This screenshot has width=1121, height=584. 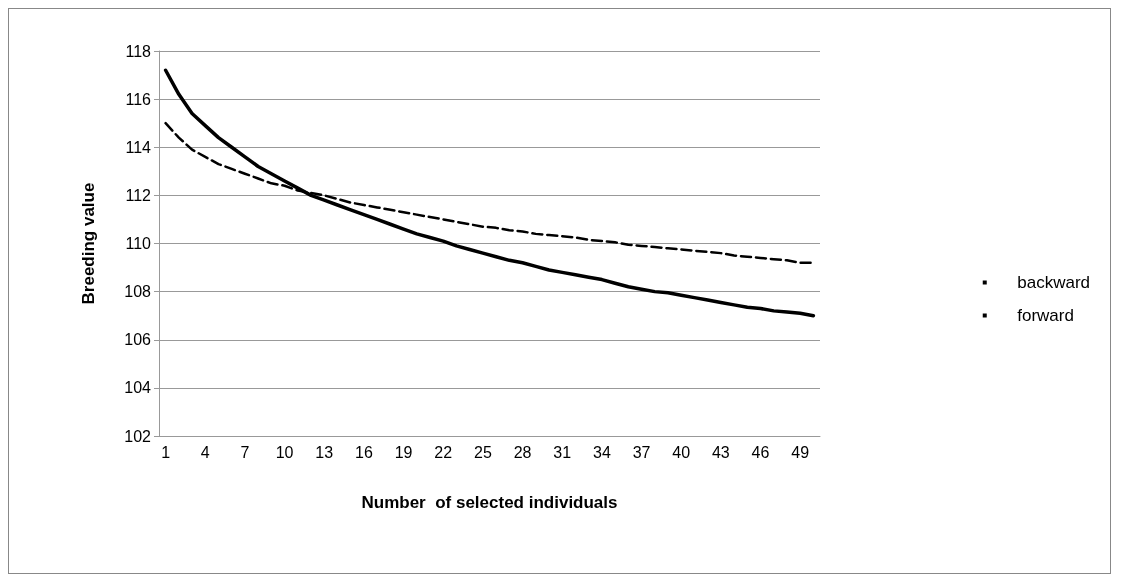 What do you see at coordinates (364, 452) in the screenshot?
I see `x-tick-label: 16` at bounding box center [364, 452].